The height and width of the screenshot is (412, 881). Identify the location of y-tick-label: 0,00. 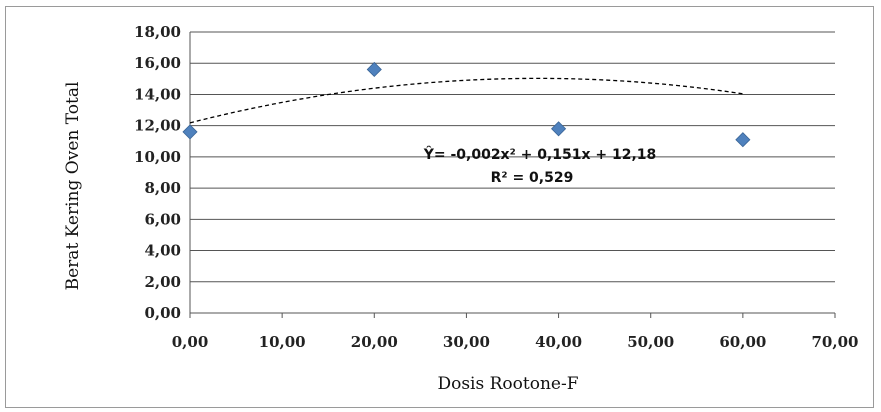
(162, 313).